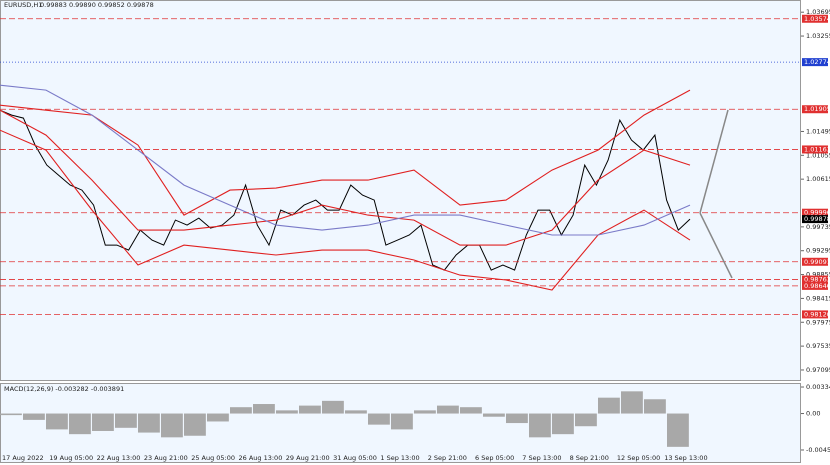 The image size is (830, 465). Describe the element at coordinates (818, 322) in the screenshot. I see `y-tick-label: 0.97975` at that location.